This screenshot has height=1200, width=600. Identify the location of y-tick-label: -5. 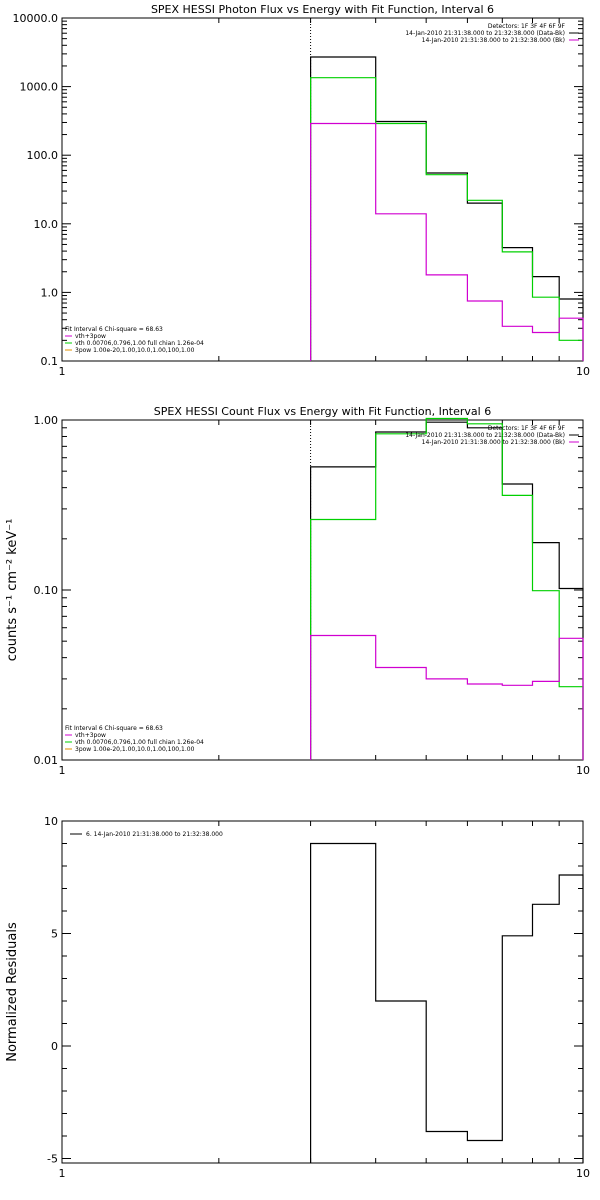
(52, 1159).